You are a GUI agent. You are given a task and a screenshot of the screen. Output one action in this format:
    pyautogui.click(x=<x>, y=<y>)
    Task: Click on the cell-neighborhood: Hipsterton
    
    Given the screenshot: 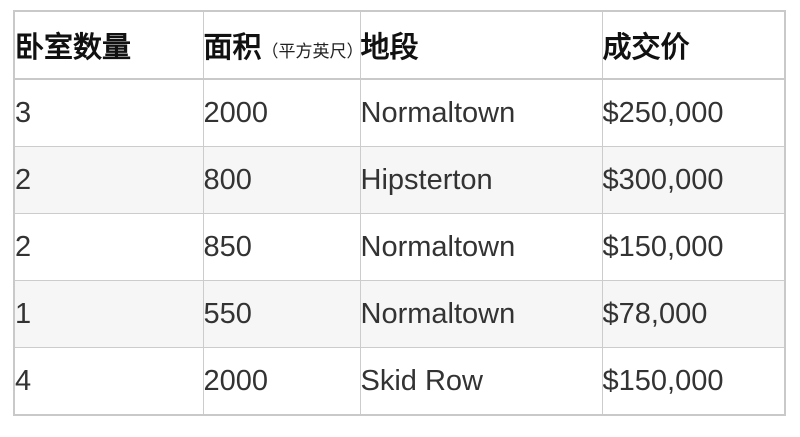 What is the action you would take?
    pyautogui.click(x=481, y=180)
    